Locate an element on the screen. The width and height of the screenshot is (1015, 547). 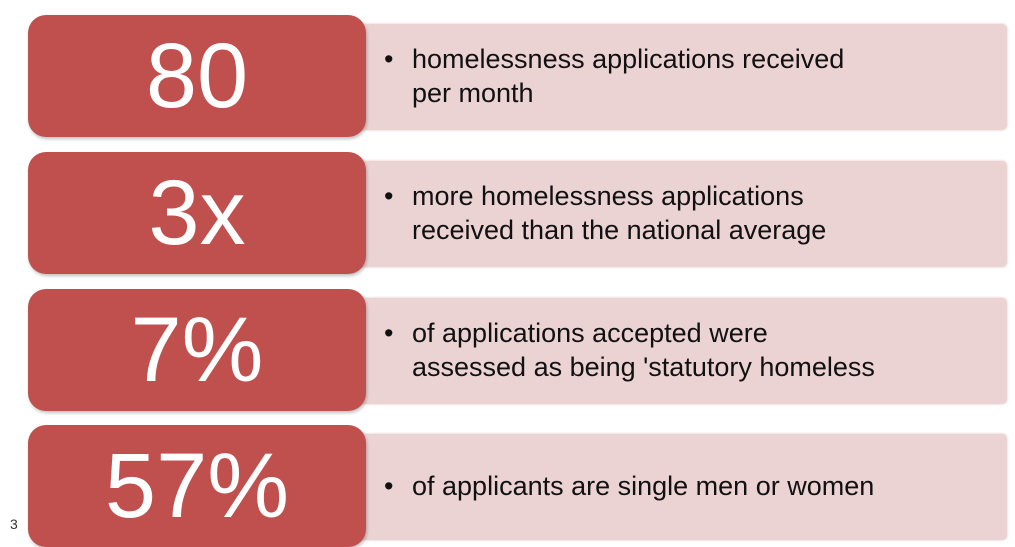
description-line: more homelessness applications is located at coordinates (608, 196).